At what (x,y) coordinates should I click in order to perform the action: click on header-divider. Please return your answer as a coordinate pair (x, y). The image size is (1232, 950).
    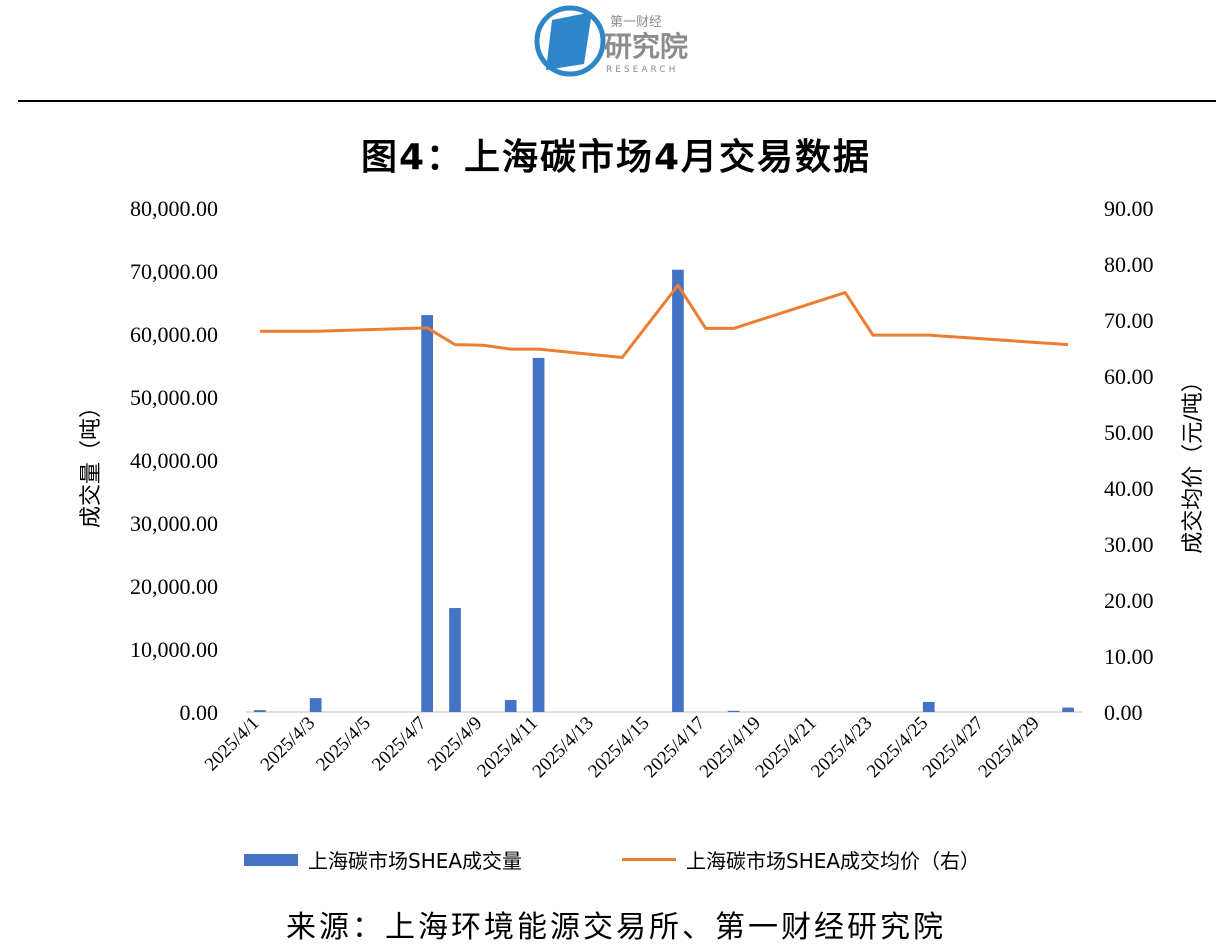
    Looking at the image, I should click on (617, 101).